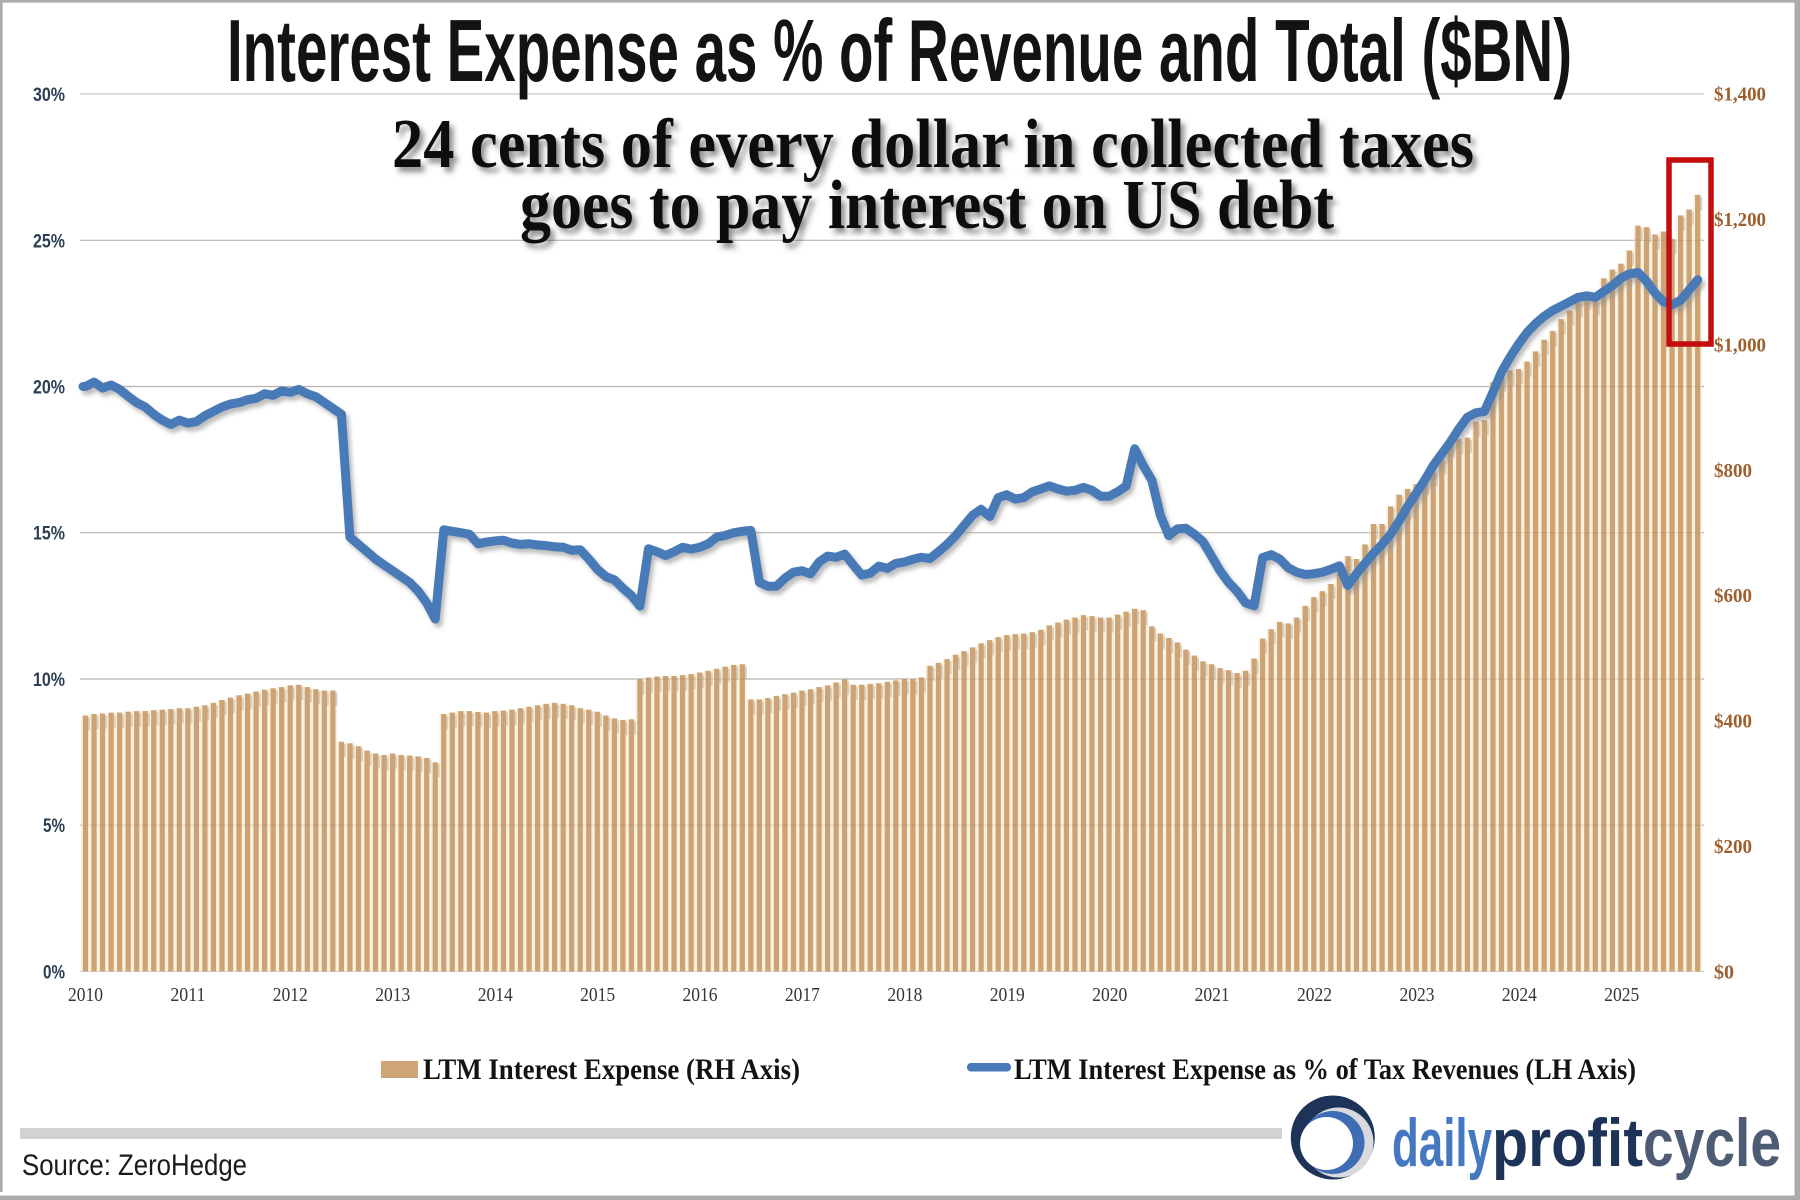 Image resolution: width=1800 pixels, height=1200 pixels. What do you see at coordinates (1519, 995) in the screenshot?
I see `svg-text: 2024` at bounding box center [1519, 995].